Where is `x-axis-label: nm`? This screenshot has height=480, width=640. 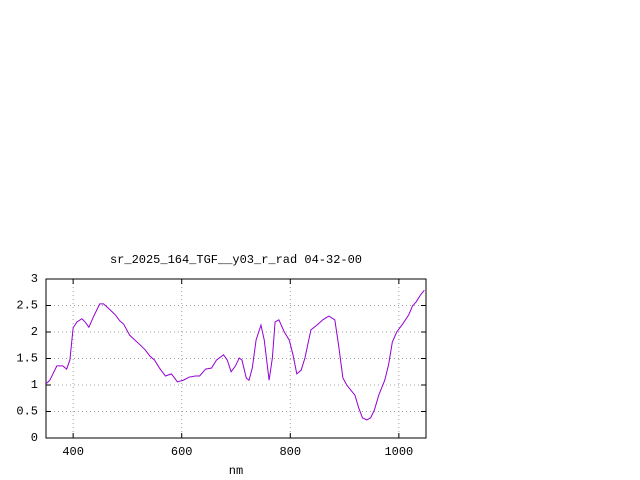 x-axis-label: nm is located at coordinates (236, 471).